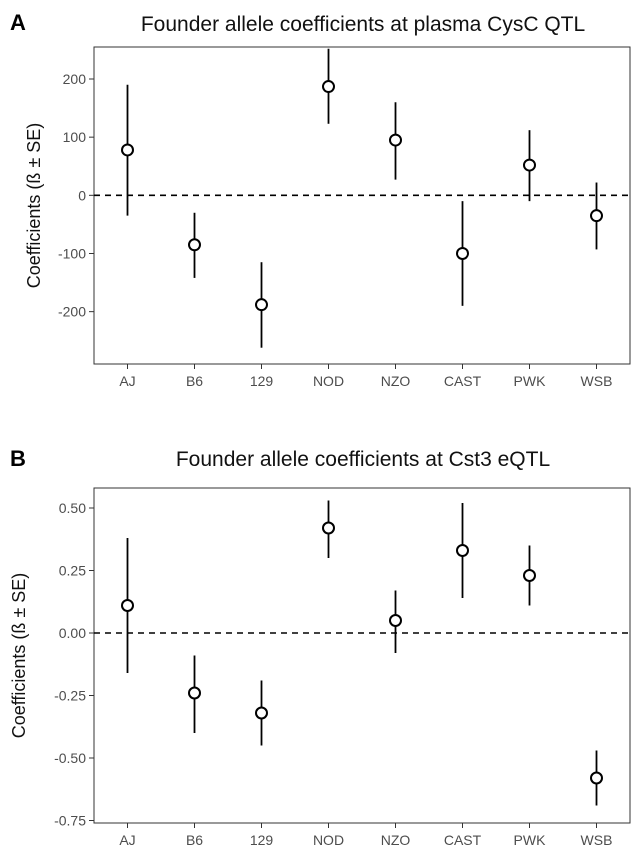  What do you see at coordinates (72, 633) in the screenshot?
I see `y-tick-label: 0.00` at bounding box center [72, 633].